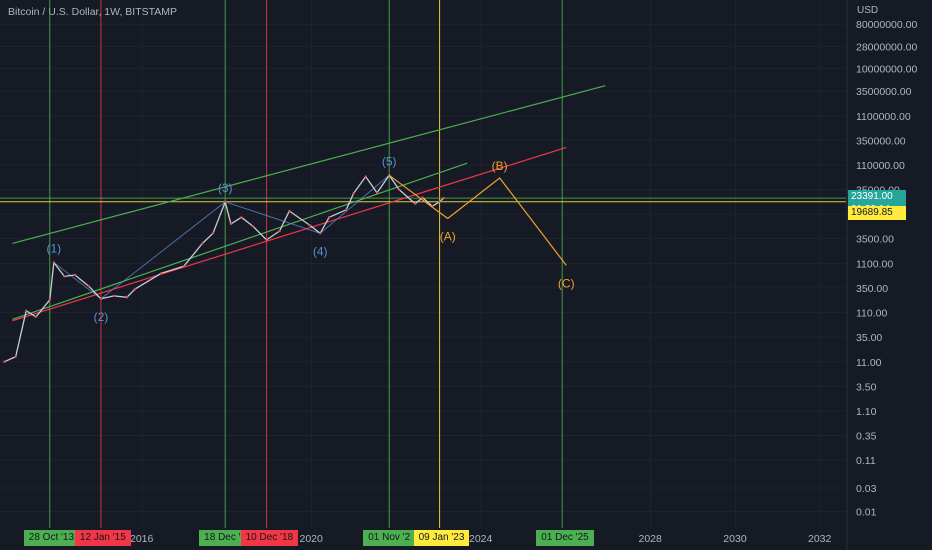  What do you see at coordinates (53, 248) in the screenshot?
I see `wave-label: (1)` at bounding box center [53, 248].